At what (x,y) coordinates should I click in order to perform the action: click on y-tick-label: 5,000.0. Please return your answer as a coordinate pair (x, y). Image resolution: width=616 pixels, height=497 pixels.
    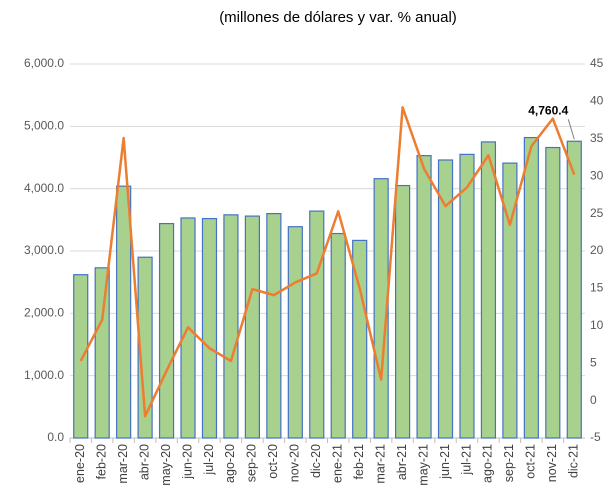
    Looking at the image, I should click on (44, 126).